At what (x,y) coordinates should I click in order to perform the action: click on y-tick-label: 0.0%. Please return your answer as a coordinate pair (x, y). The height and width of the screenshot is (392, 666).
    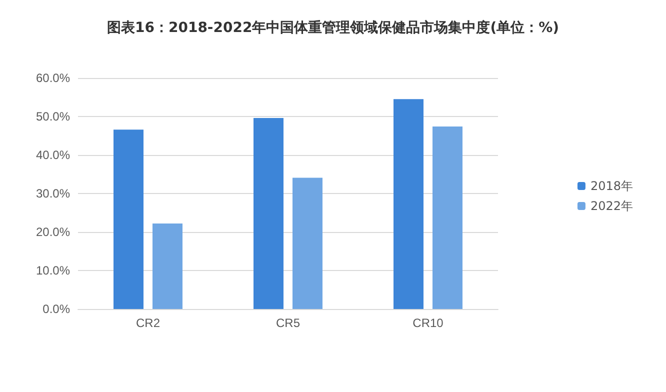
    Looking at the image, I should click on (56, 309).